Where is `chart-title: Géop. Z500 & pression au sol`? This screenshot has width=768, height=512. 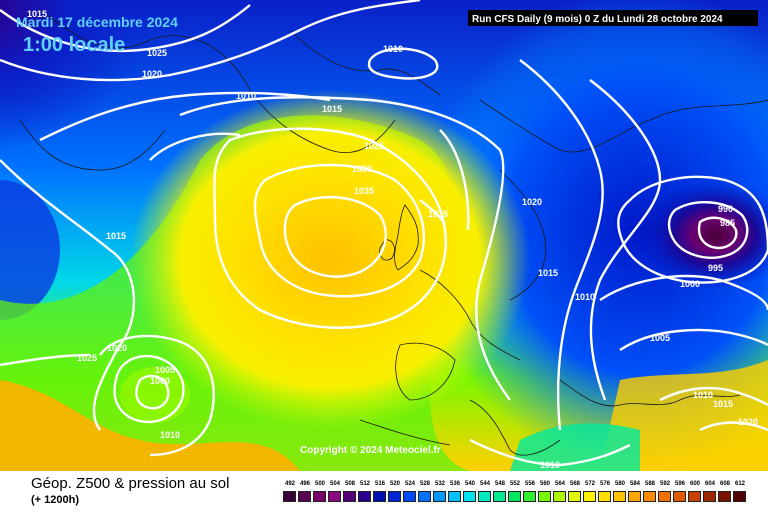 chart-title: Géop. Z500 & pression au sol is located at coordinates (130, 483).